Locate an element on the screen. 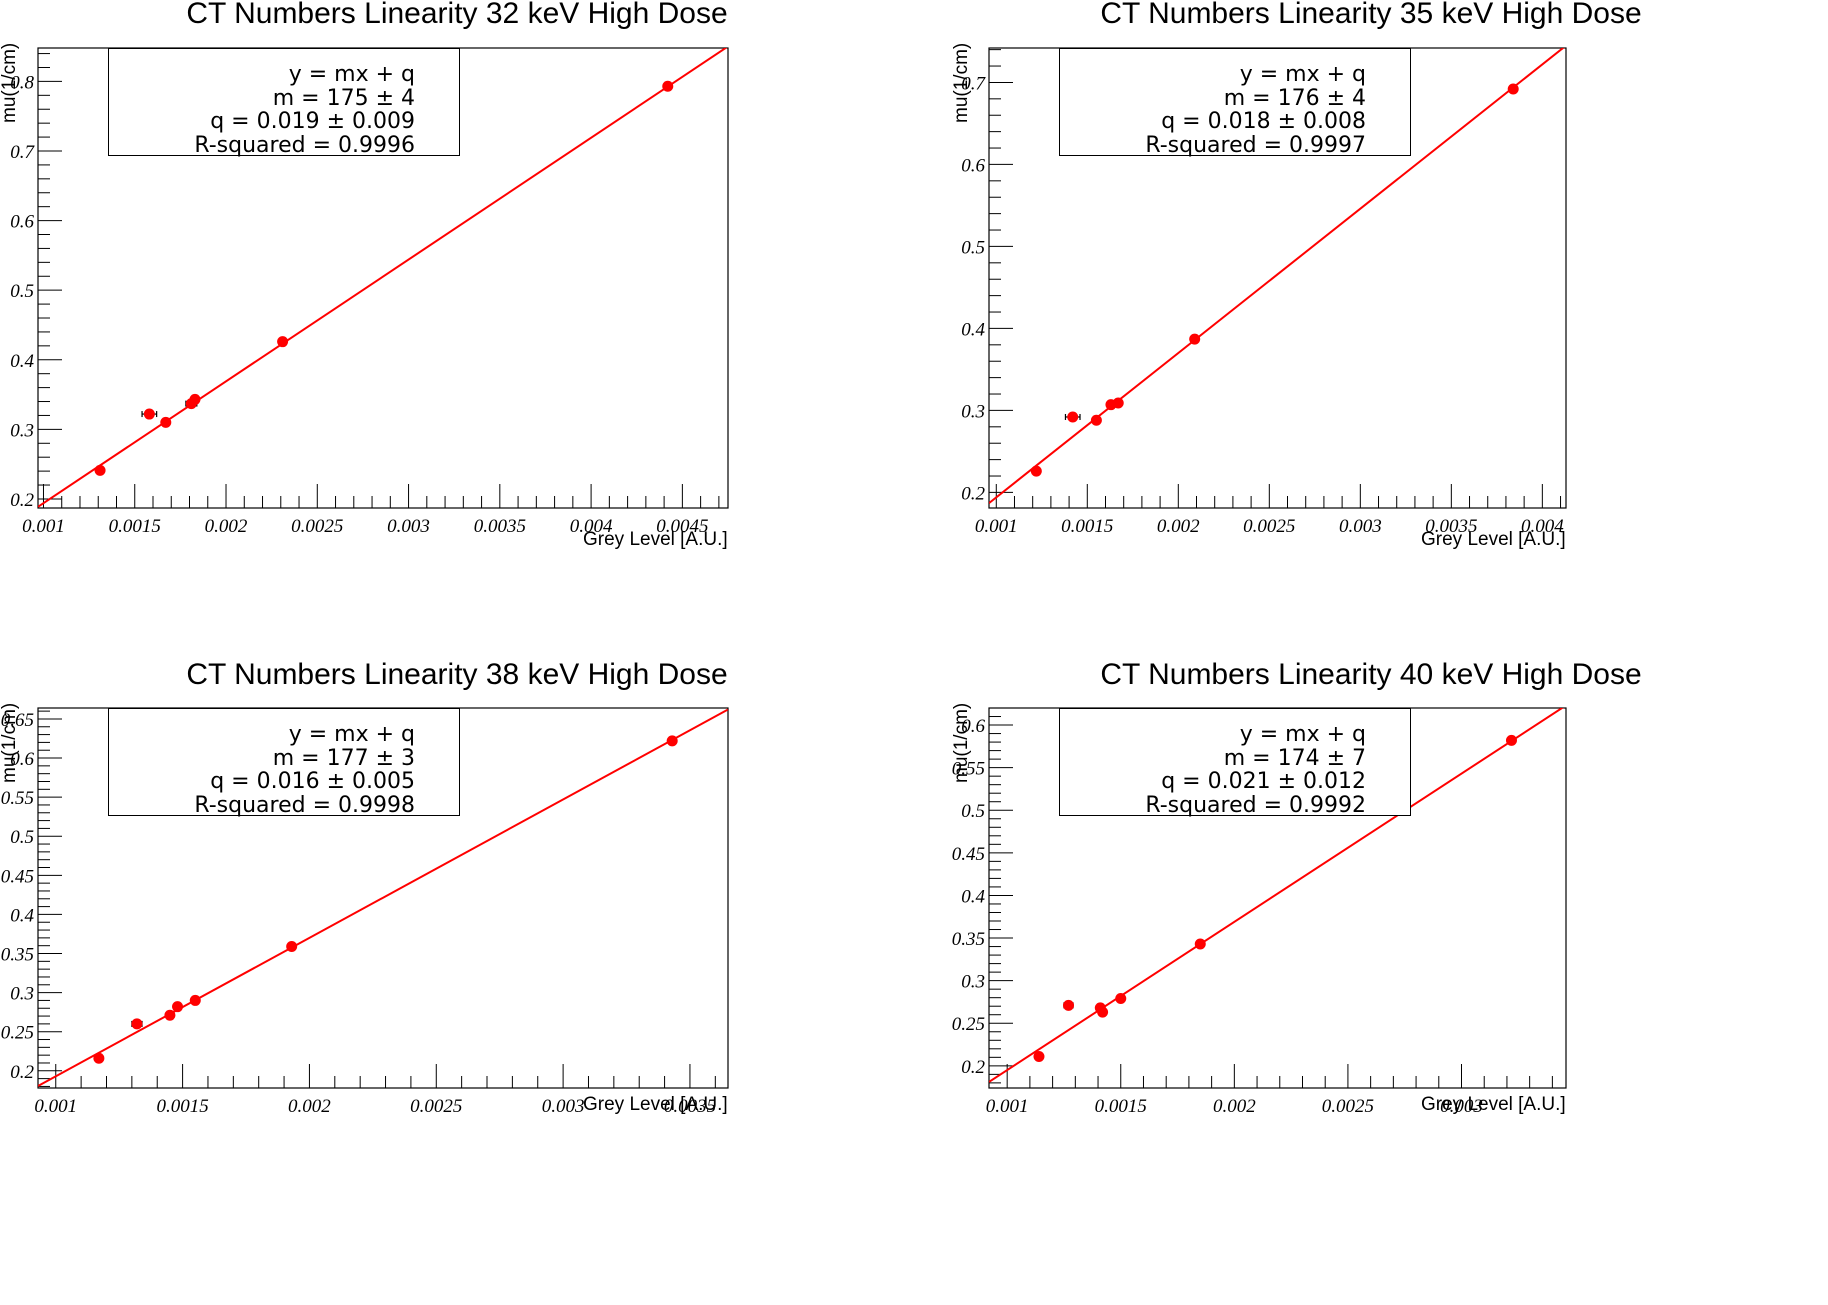 The height and width of the screenshot is (1305, 1828). y-tick-label: 0.55 is located at coordinates (968, 769).